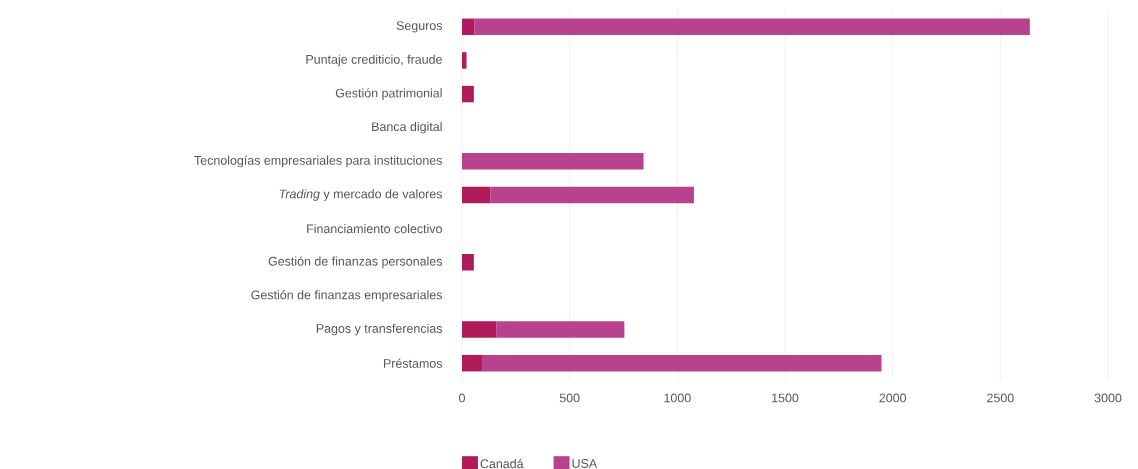 The height and width of the screenshot is (469, 1138). What do you see at coordinates (677, 398) in the screenshot?
I see `x-tick-label: 1000` at bounding box center [677, 398].